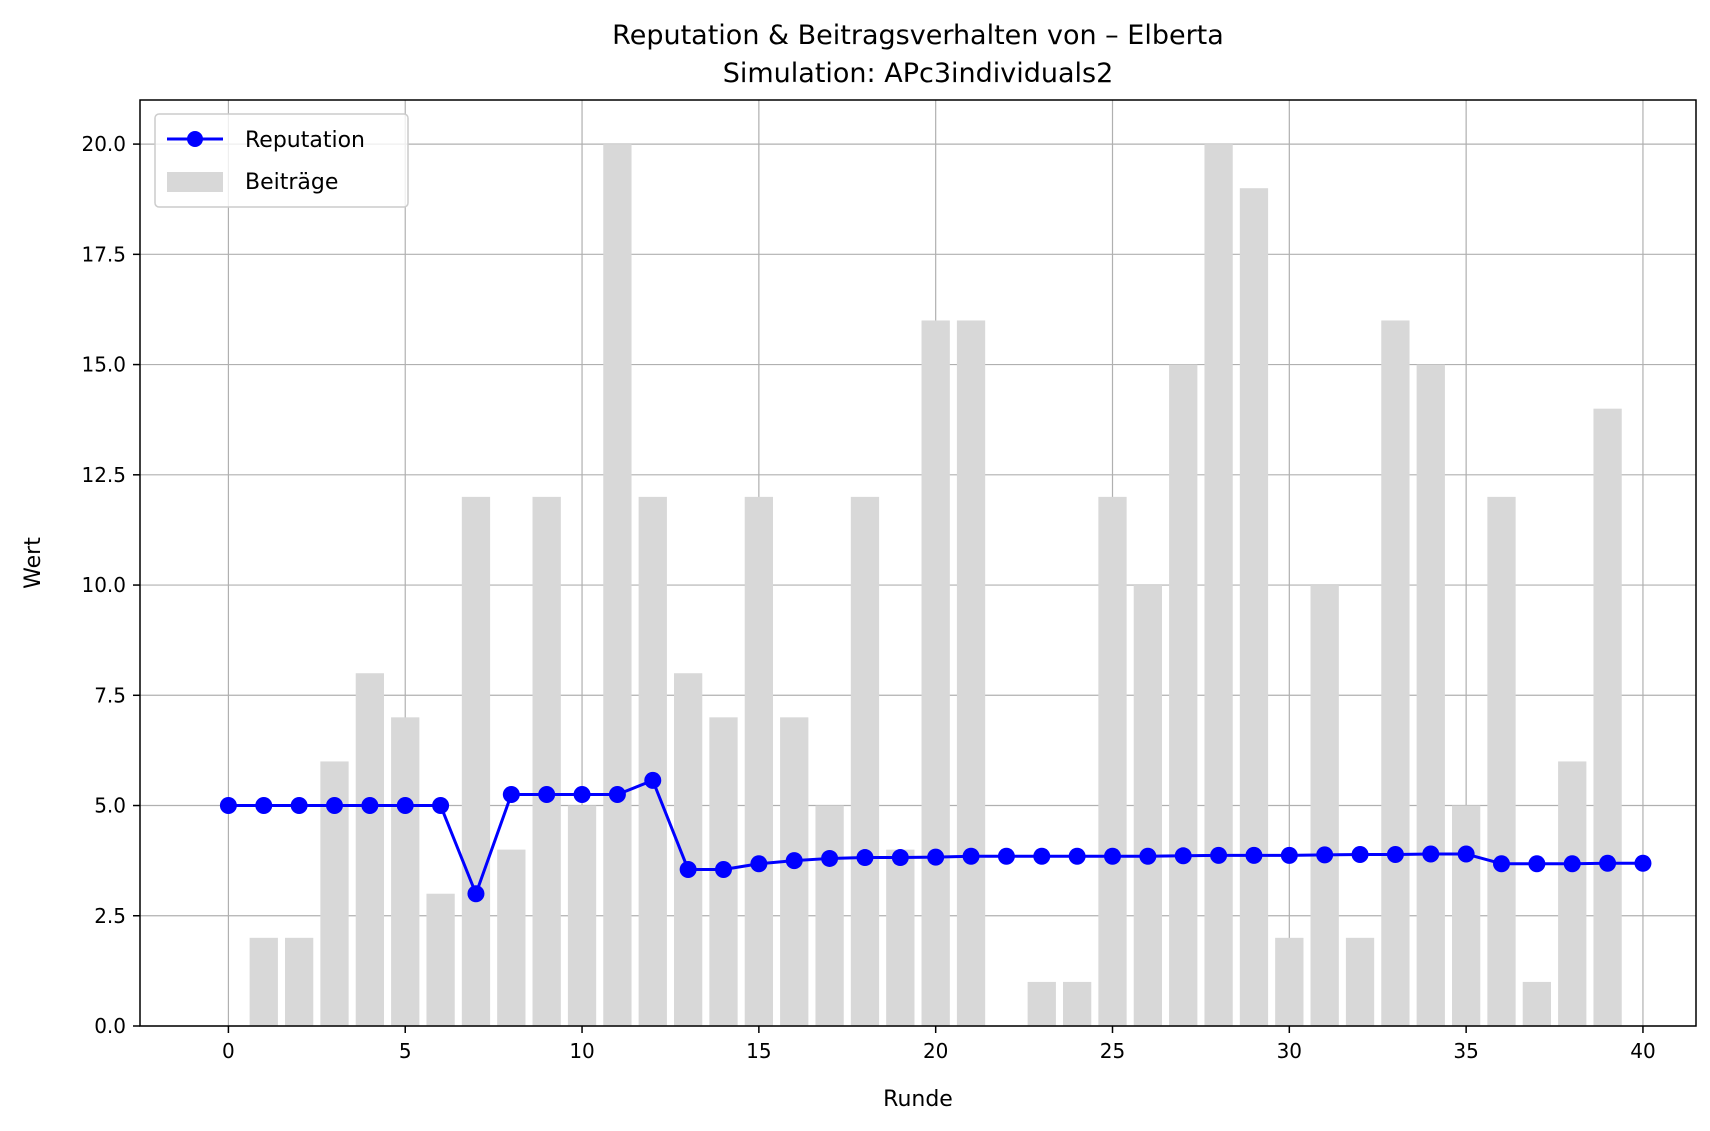  What do you see at coordinates (110, 1026) in the screenshot?
I see `y-tick-label-0: 0.0` at bounding box center [110, 1026].